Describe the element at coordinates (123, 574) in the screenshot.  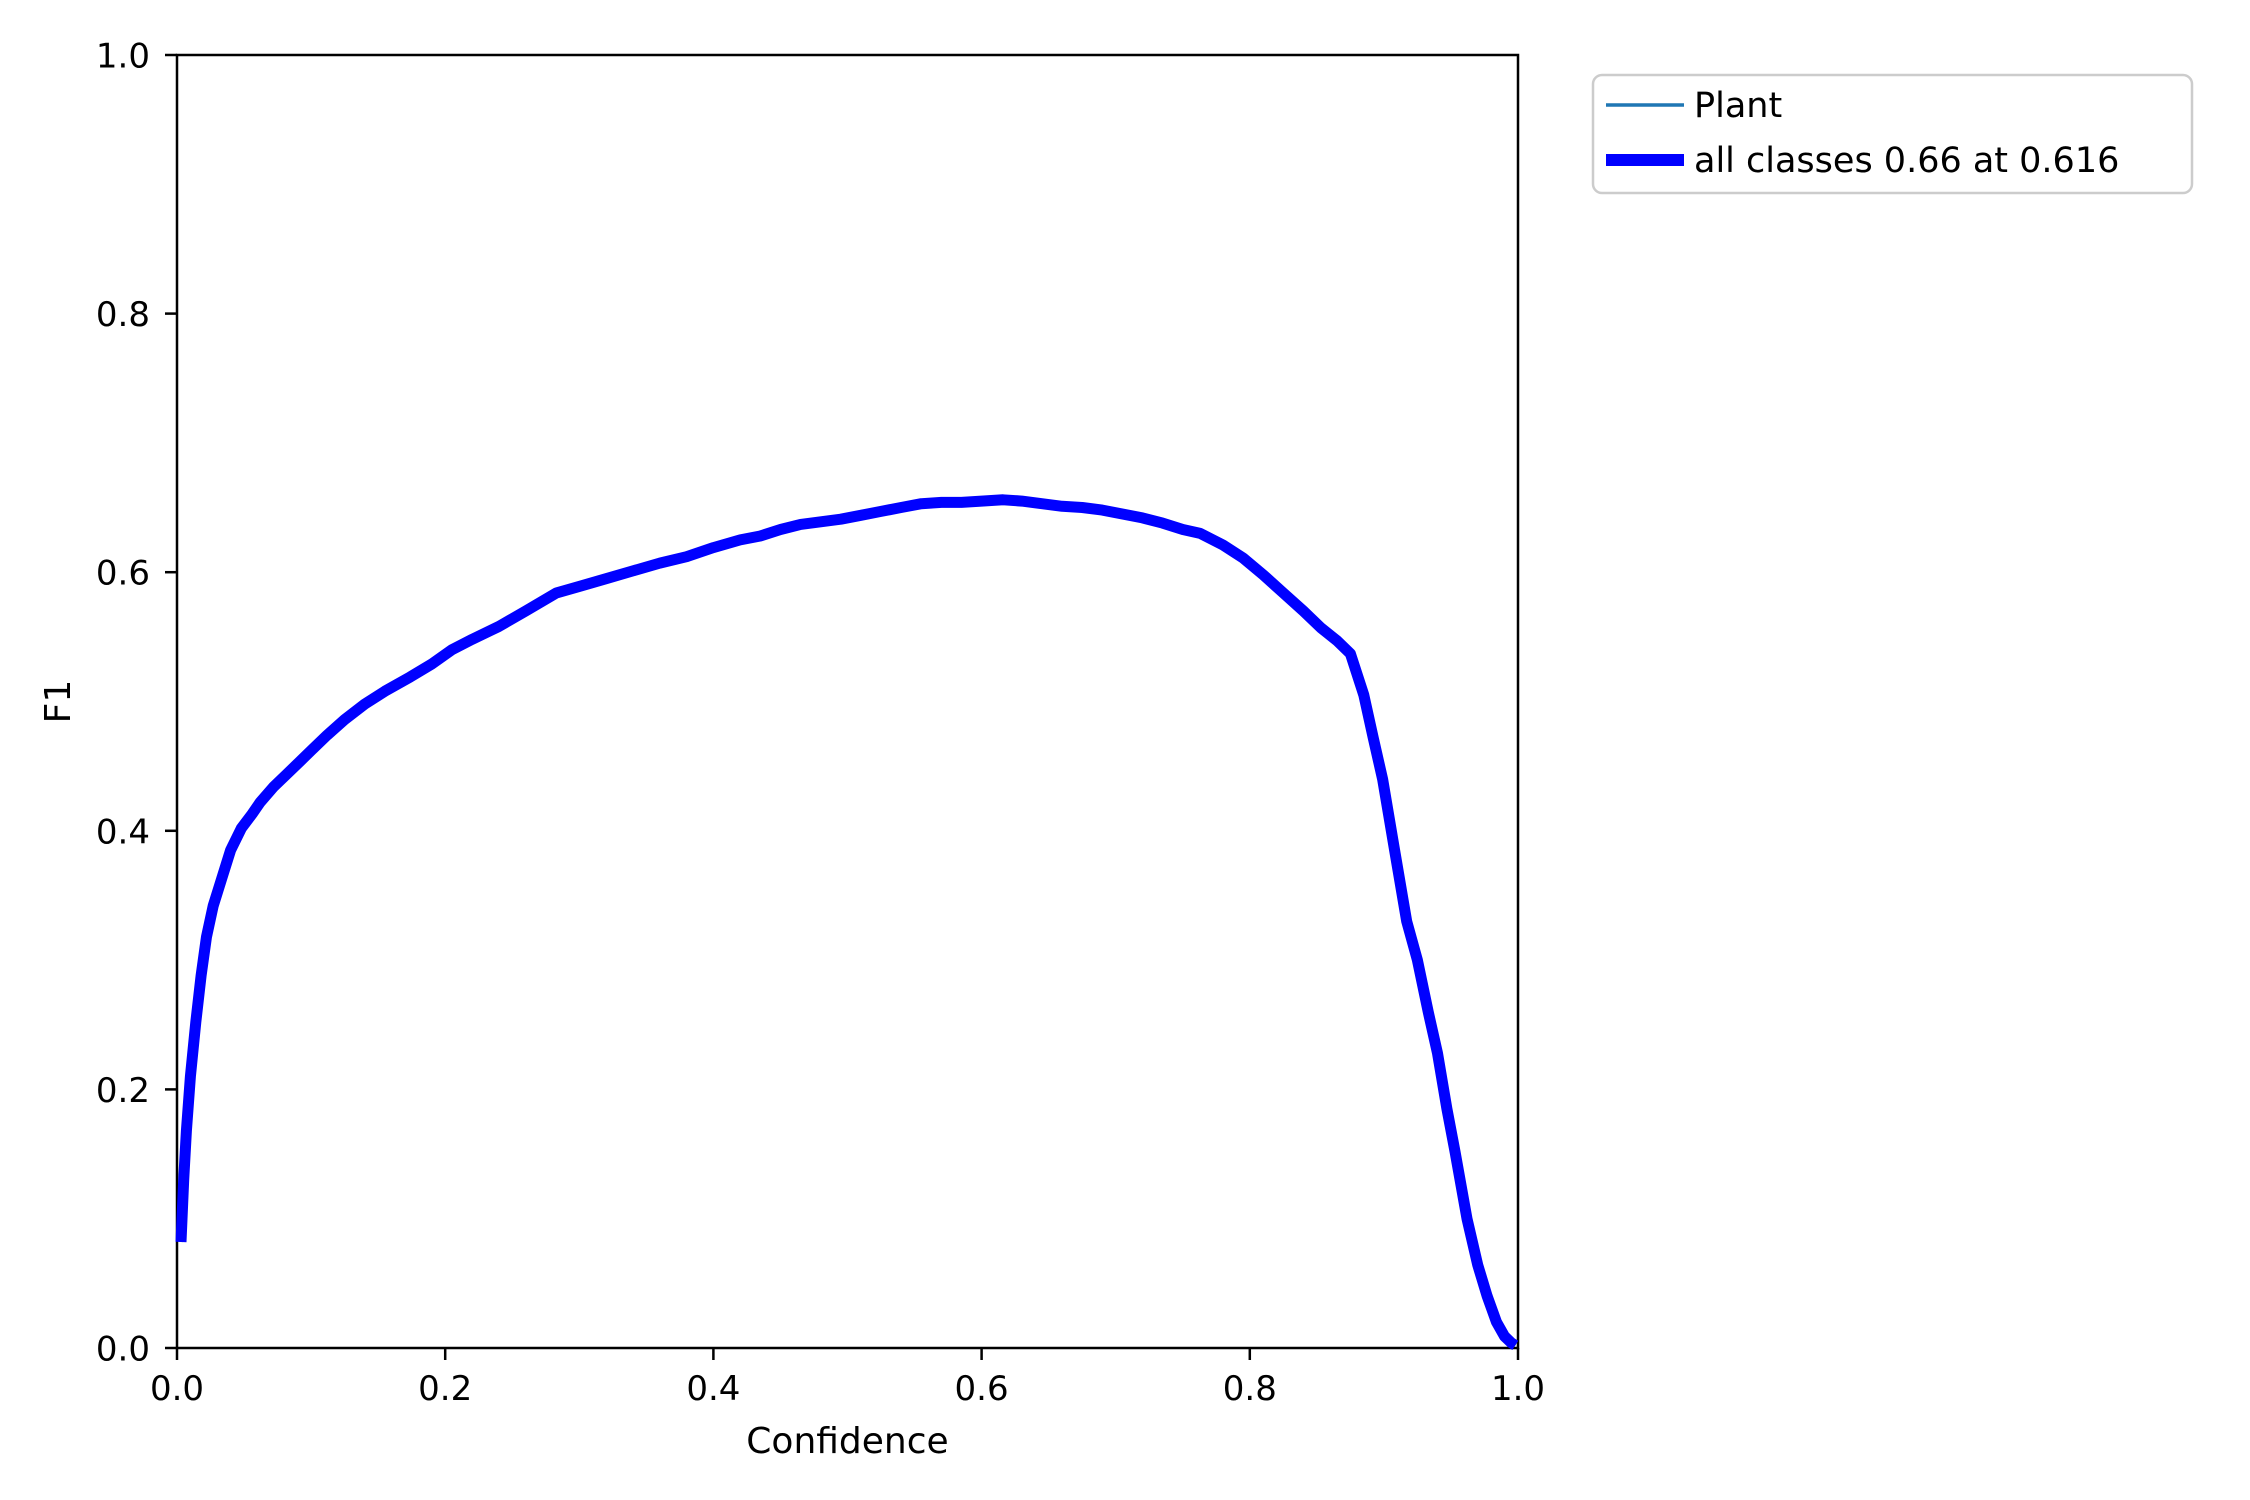
I see `y-tick-label: 0.6` at that location.